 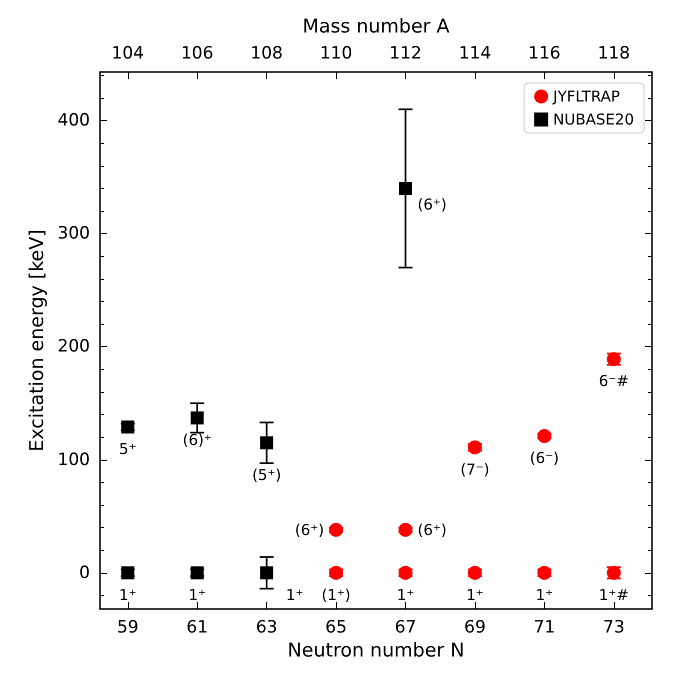 I want to click on y-tick-label: 200, so click(x=74, y=346).